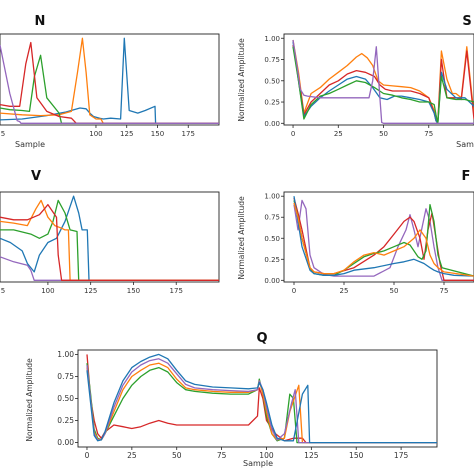  What do you see at coordinates (132, 455) in the screenshot?
I see `panel-q-xtick-label: 25` at bounding box center [132, 455].